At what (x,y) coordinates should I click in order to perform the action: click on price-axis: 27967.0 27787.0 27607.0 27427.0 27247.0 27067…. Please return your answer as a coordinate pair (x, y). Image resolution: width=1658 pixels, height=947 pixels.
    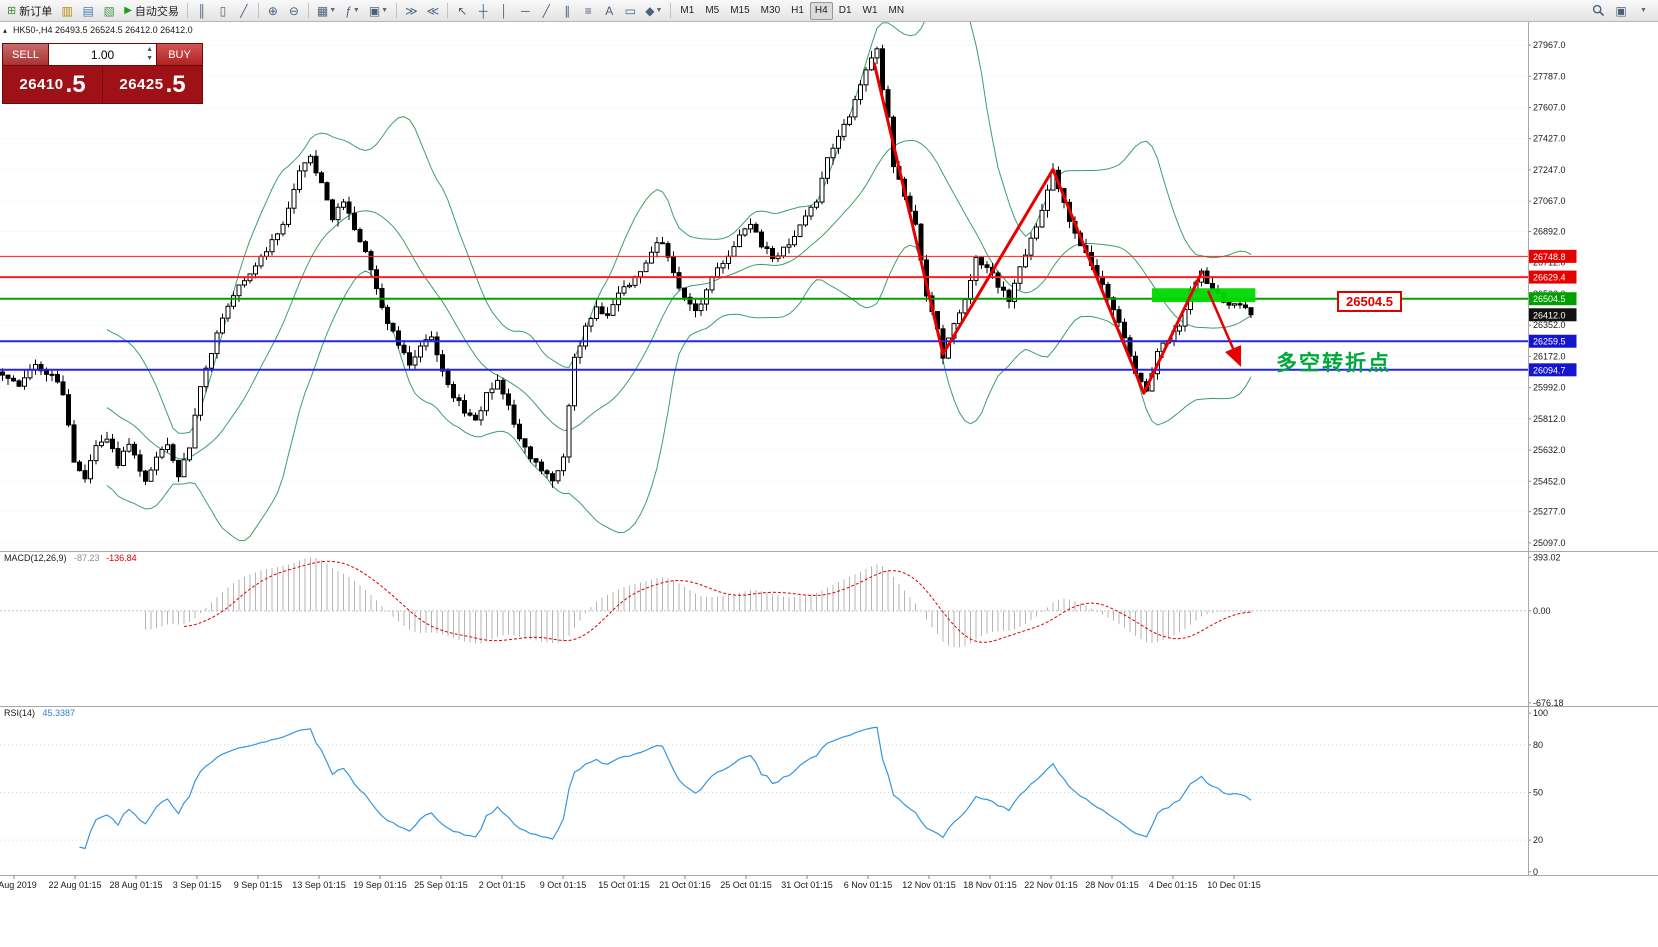
    Looking at the image, I should click on (1547, 458).